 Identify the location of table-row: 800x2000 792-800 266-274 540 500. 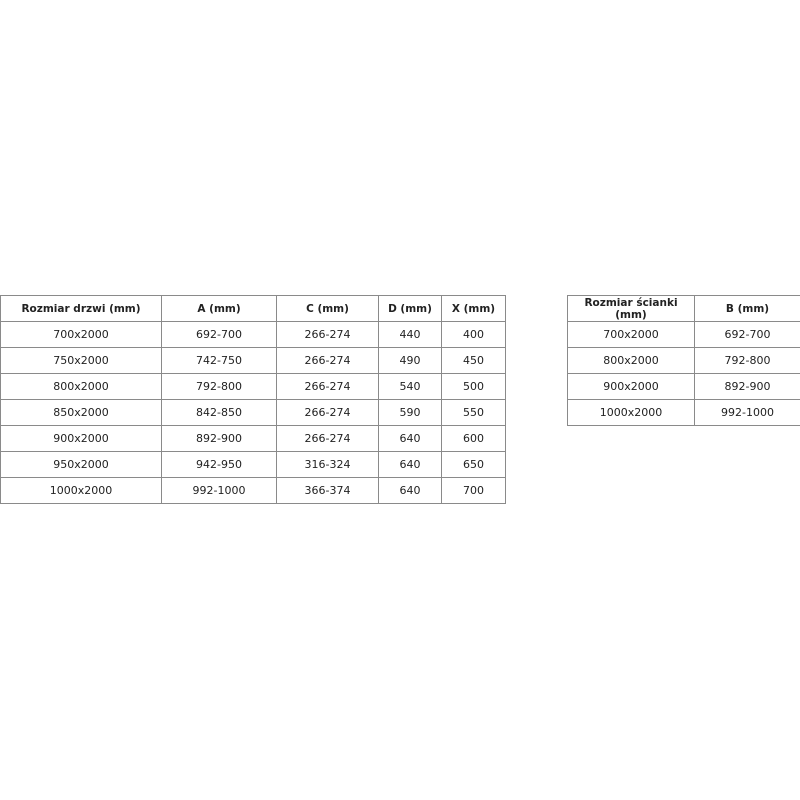
(253, 386).